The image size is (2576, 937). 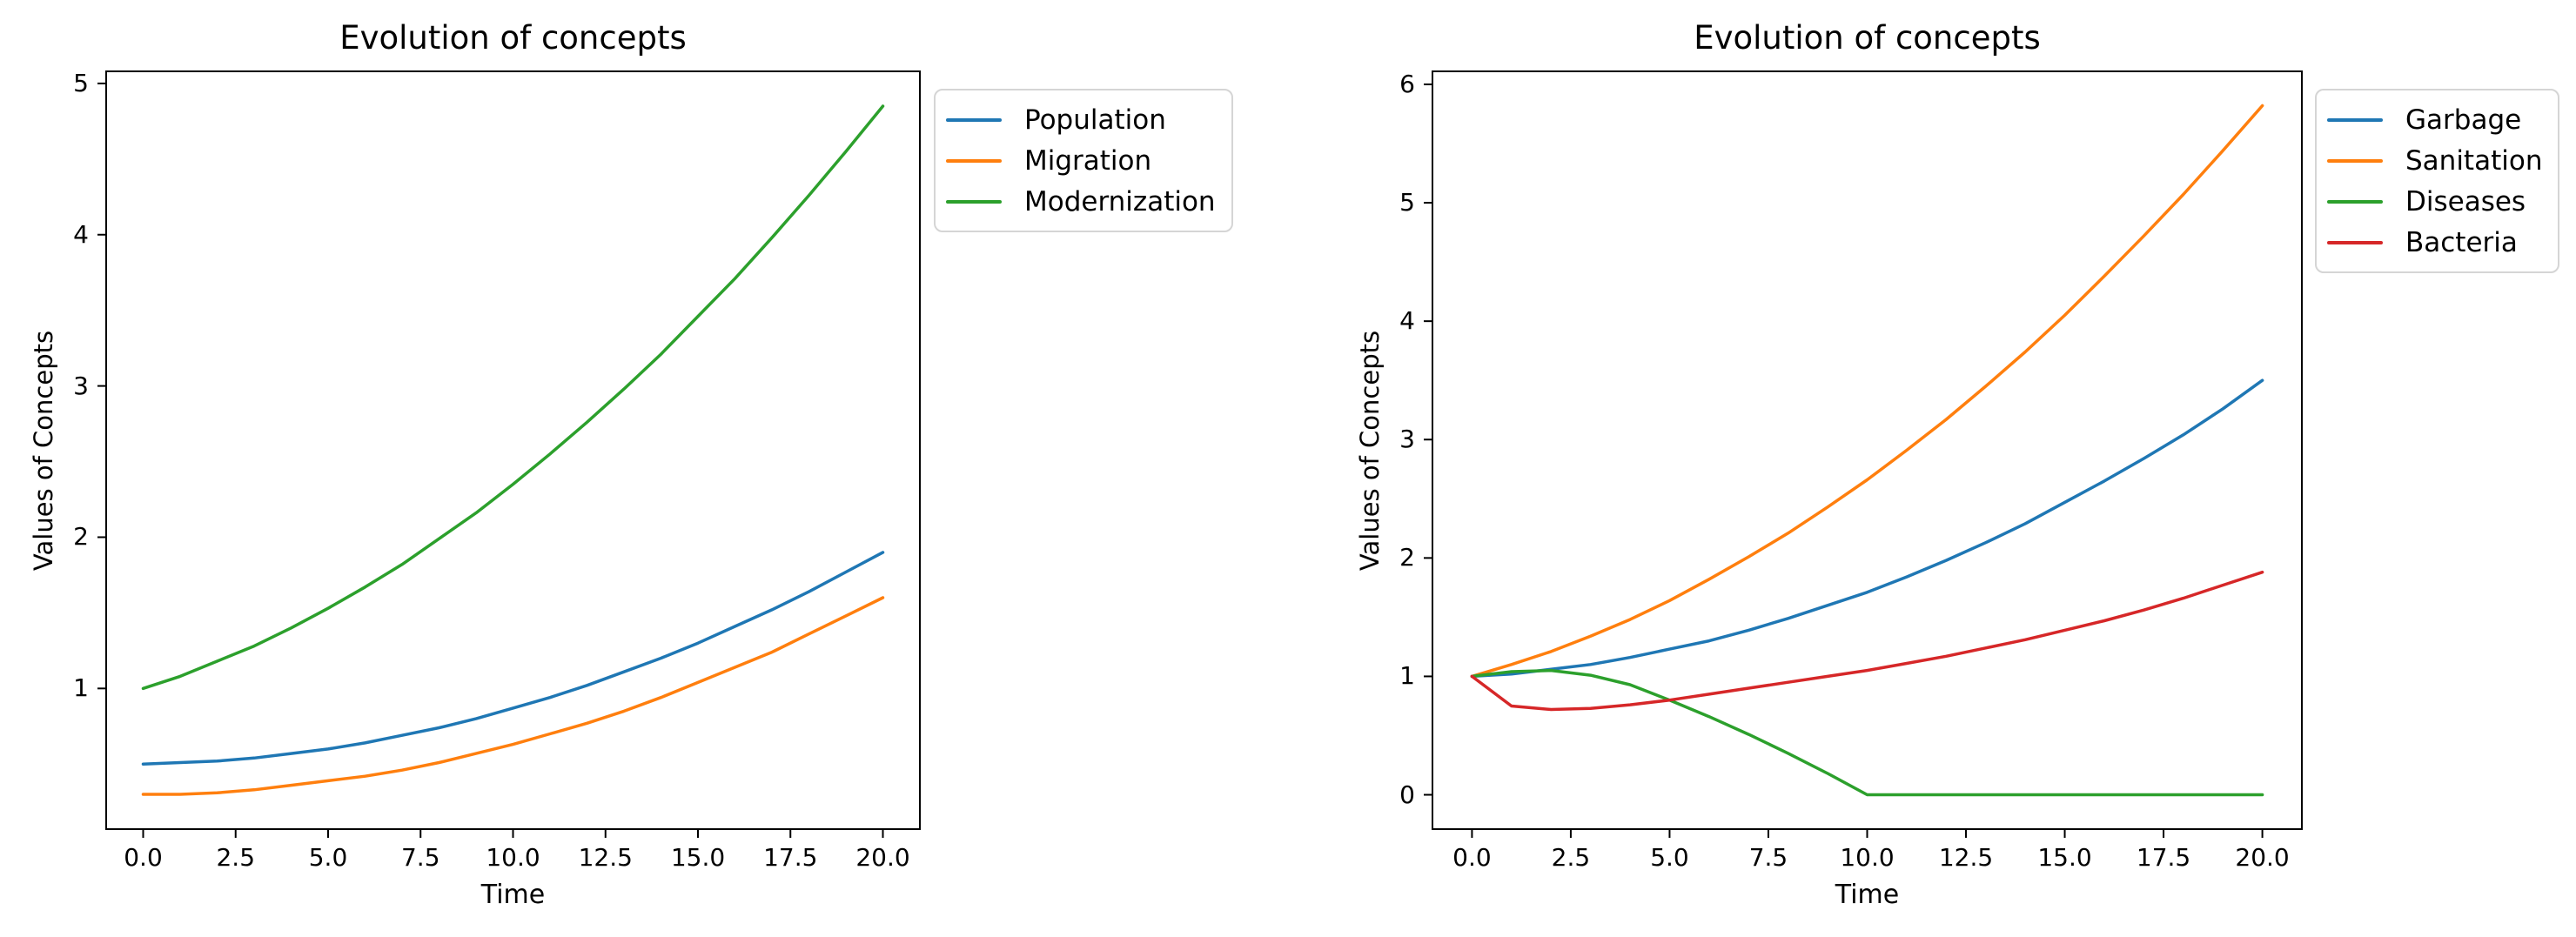 What do you see at coordinates (1867, 528) in the screenshot?
I see `series-line-garbage` at bounding box center [1867, 528].